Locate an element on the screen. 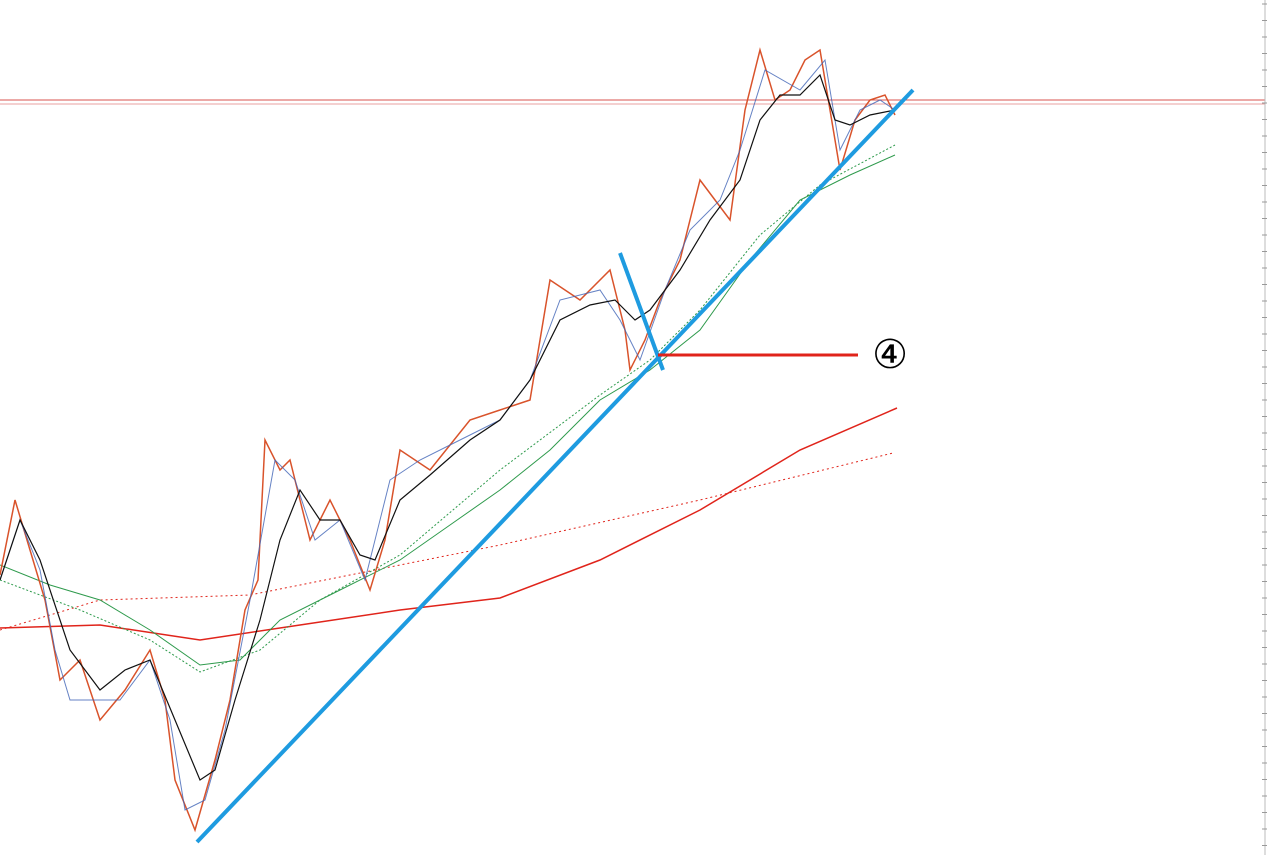 Image resolution: width=1280 pixels, height=855 pixels. annotation-label: ④ is located at coordinates (890, 355).